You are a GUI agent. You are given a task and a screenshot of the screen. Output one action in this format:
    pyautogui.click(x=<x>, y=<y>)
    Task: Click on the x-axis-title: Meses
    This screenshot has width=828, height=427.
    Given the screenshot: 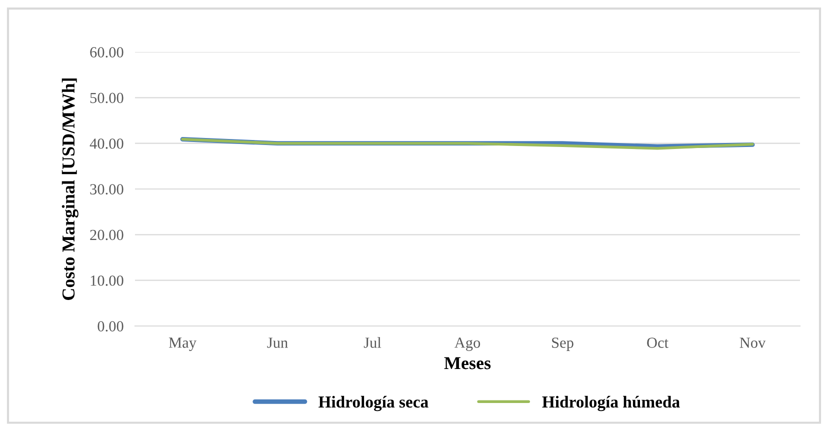 What is the action you would take?
    pyautogui.click(x=467, y=363)
    